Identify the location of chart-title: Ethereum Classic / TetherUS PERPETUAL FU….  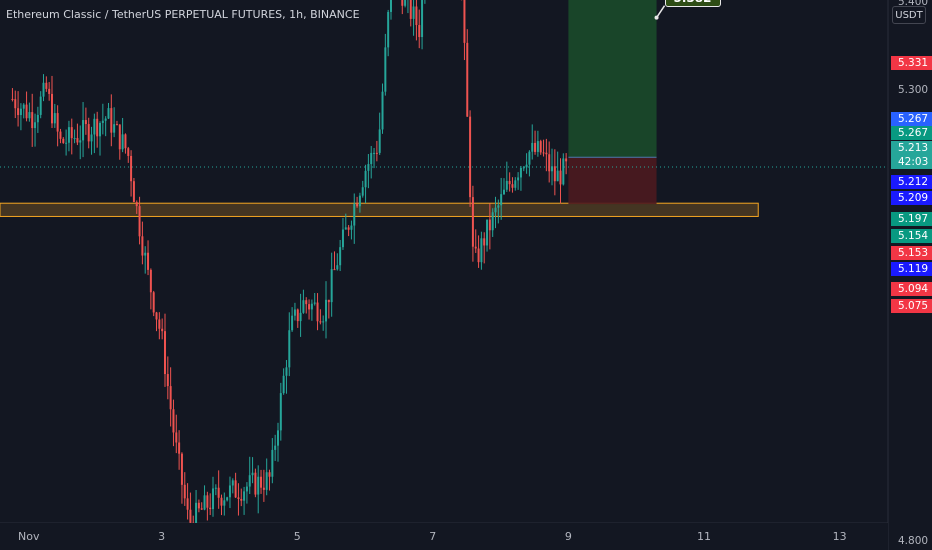
(183, 14).